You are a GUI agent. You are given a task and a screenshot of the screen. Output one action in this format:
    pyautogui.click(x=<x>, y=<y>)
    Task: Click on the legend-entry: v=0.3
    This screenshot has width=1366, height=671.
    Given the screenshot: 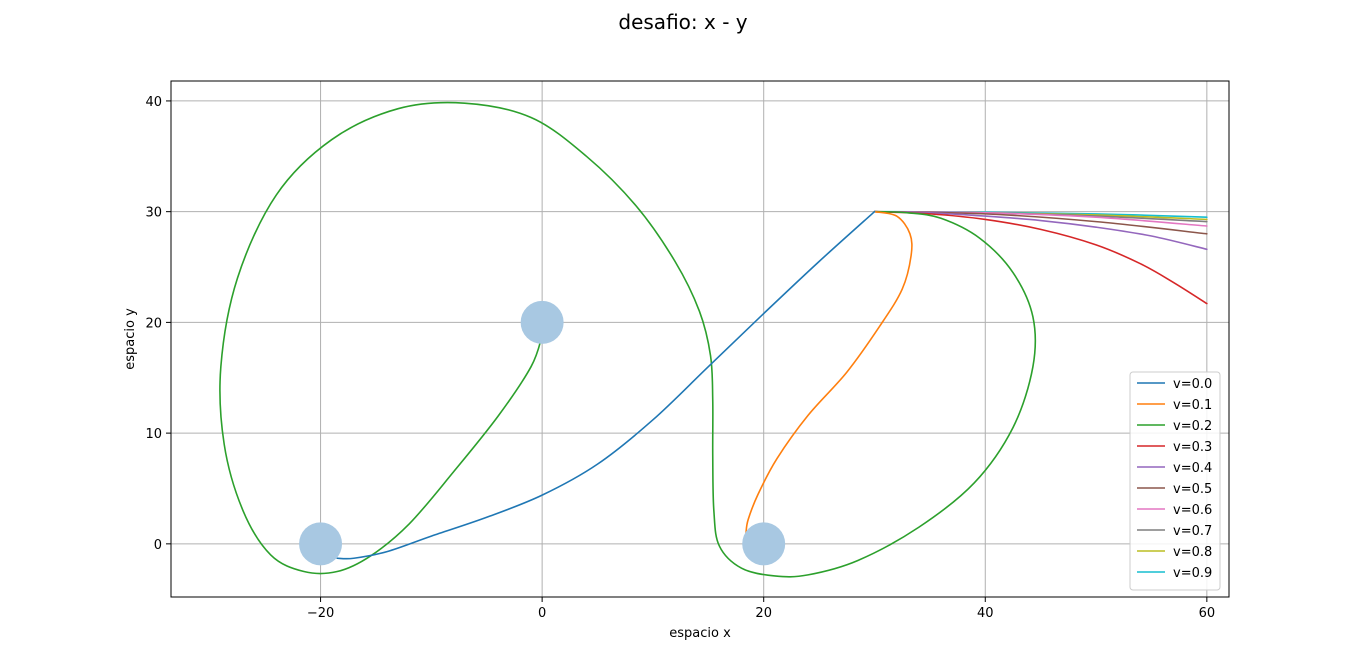 What is the action you would take?
    pyautogui.click(x=1192, y=447)
    